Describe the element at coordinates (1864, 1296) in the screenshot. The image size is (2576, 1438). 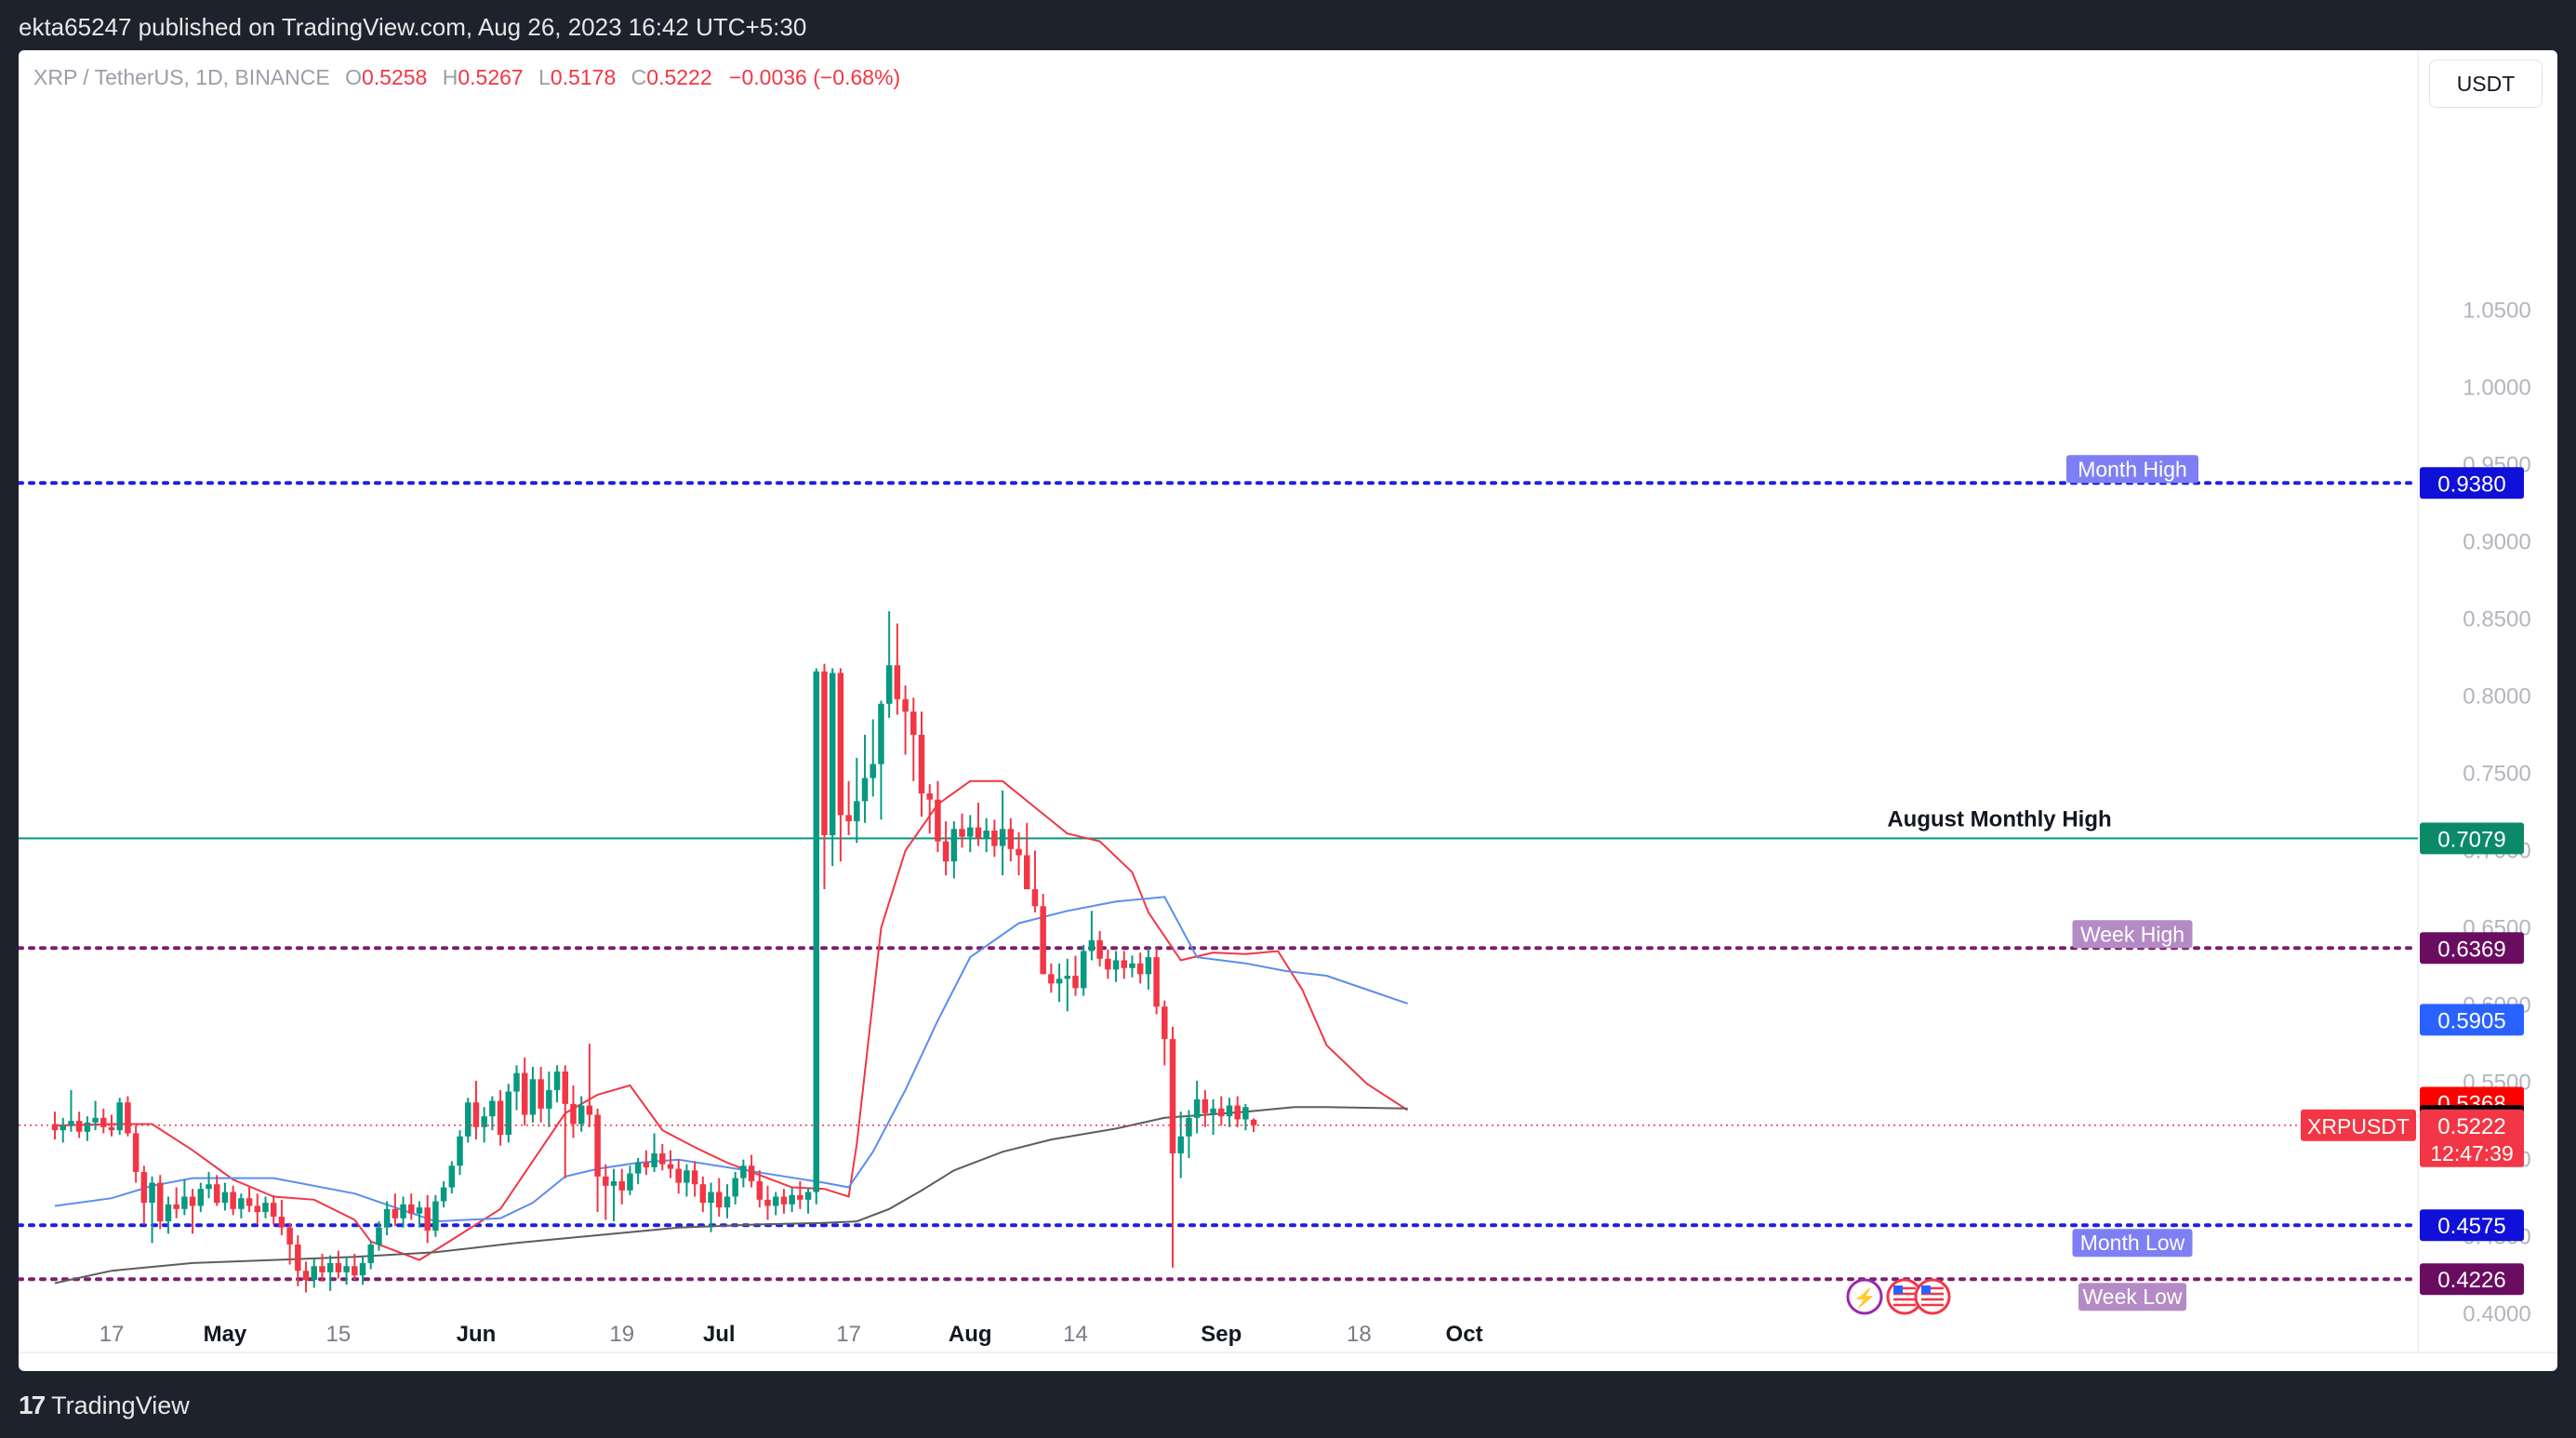
I see `flash-icon` at that location.